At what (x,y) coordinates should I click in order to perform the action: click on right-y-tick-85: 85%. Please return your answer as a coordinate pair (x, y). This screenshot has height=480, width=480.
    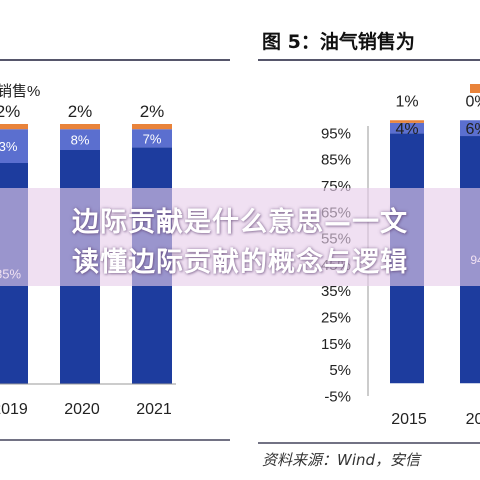
    Looking at the image, I should click on (336, 160).